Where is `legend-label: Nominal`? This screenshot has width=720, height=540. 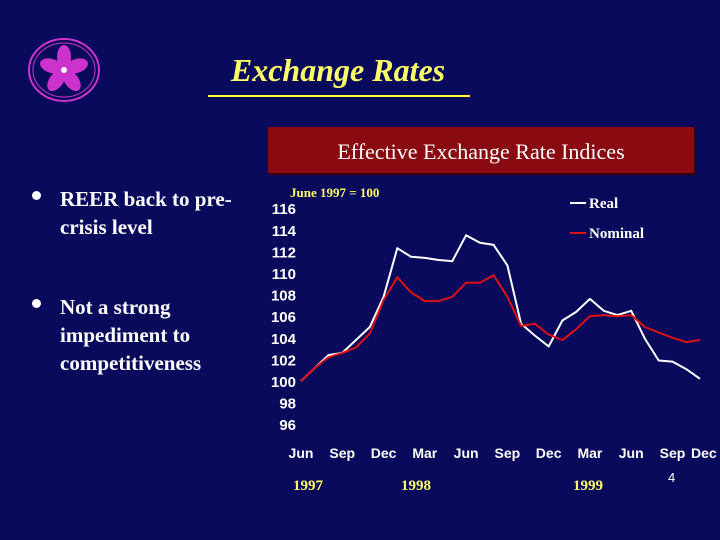 legend-label: Nominal is located at coordinates (616, 234).